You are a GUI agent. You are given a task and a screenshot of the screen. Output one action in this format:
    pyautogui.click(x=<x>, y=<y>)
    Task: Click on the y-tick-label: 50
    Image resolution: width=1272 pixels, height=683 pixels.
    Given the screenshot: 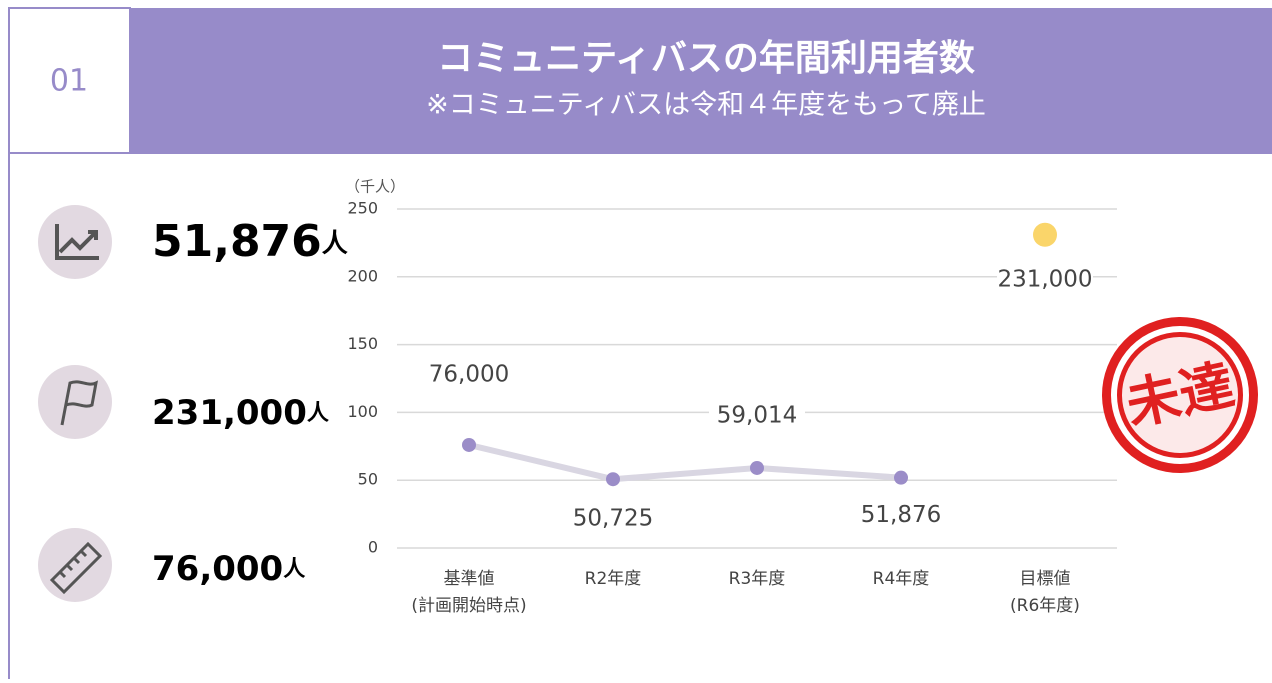 What is the action you would take?
    pyautogui.click(x=368, y=479)
    